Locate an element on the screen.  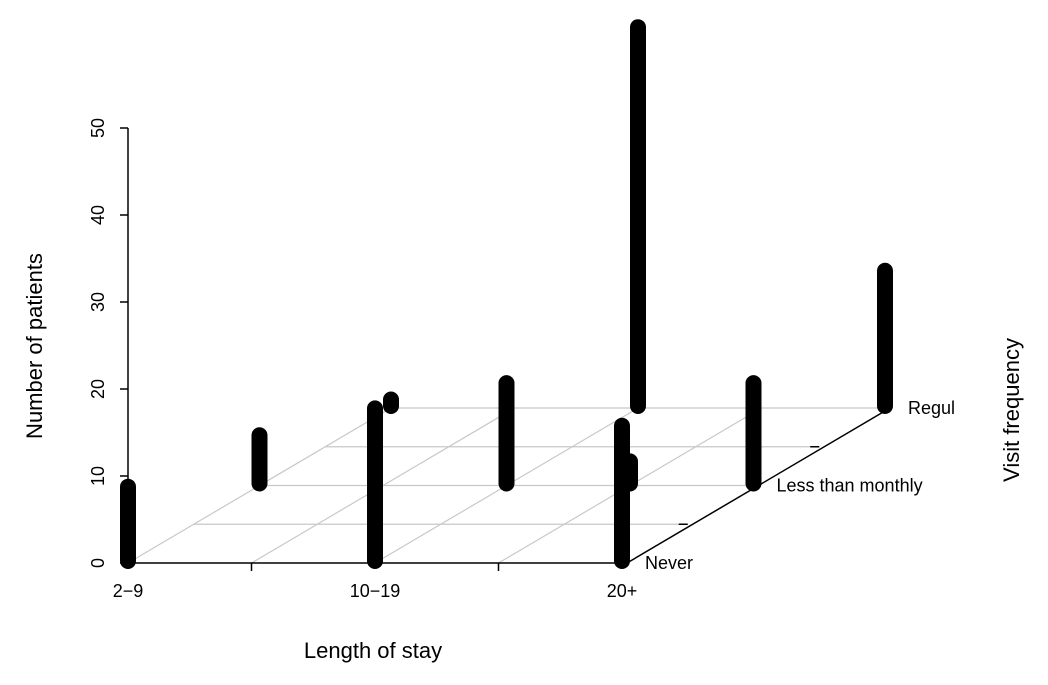
z-tick-label: Less than monthly is located at coordinates (850, 486).